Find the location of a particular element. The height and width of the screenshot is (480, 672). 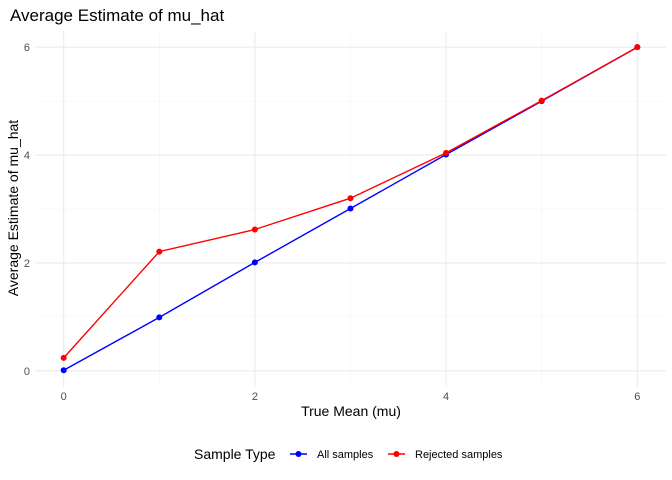

legend: Sample Type All samples Rejected samples is located at coordinates (348, 454).